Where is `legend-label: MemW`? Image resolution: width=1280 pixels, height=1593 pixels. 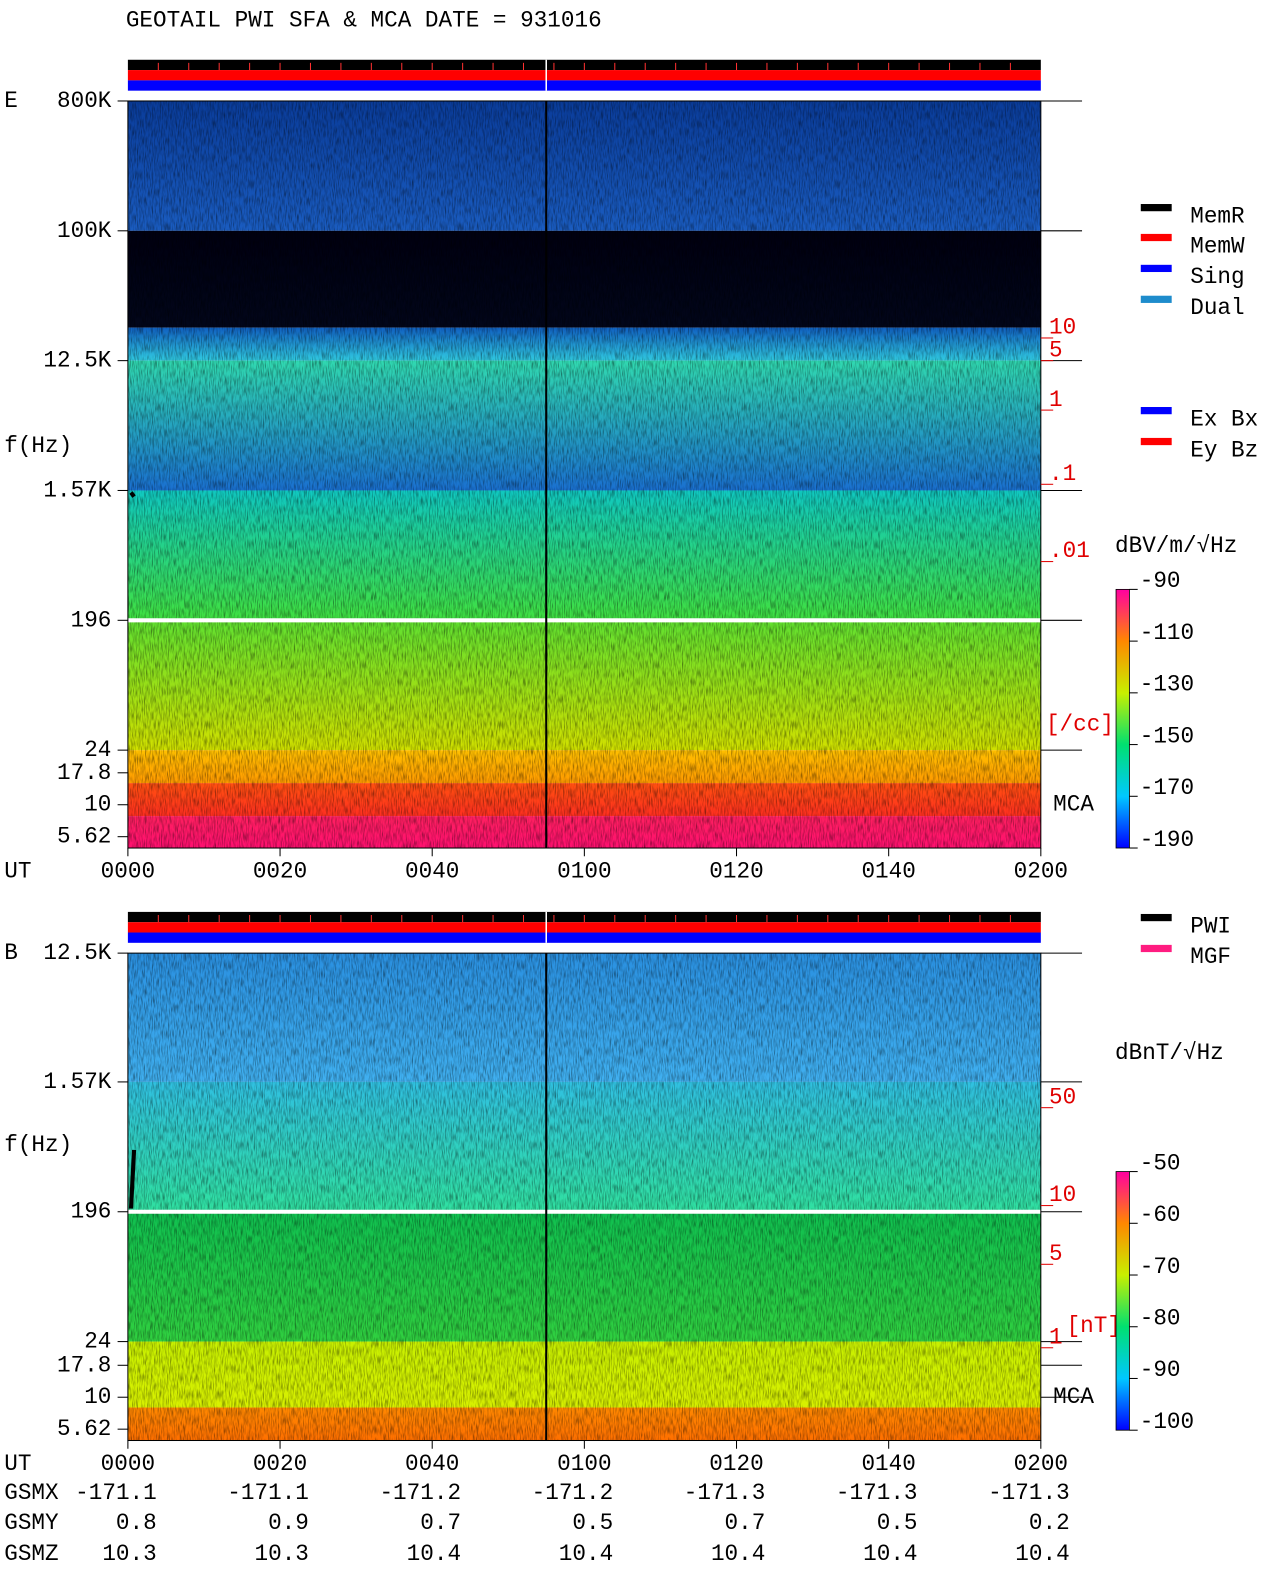 legend-label: MemW is located at coordinates (1217, 246).